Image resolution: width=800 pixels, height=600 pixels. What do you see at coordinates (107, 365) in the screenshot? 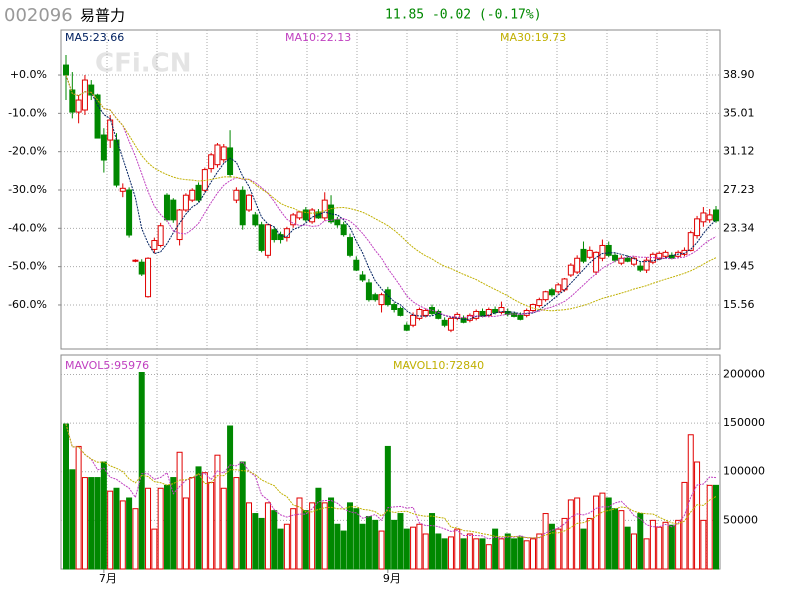
I see `volume-ma-label: MAVOL5:95976` at bounding box center [107, 365].